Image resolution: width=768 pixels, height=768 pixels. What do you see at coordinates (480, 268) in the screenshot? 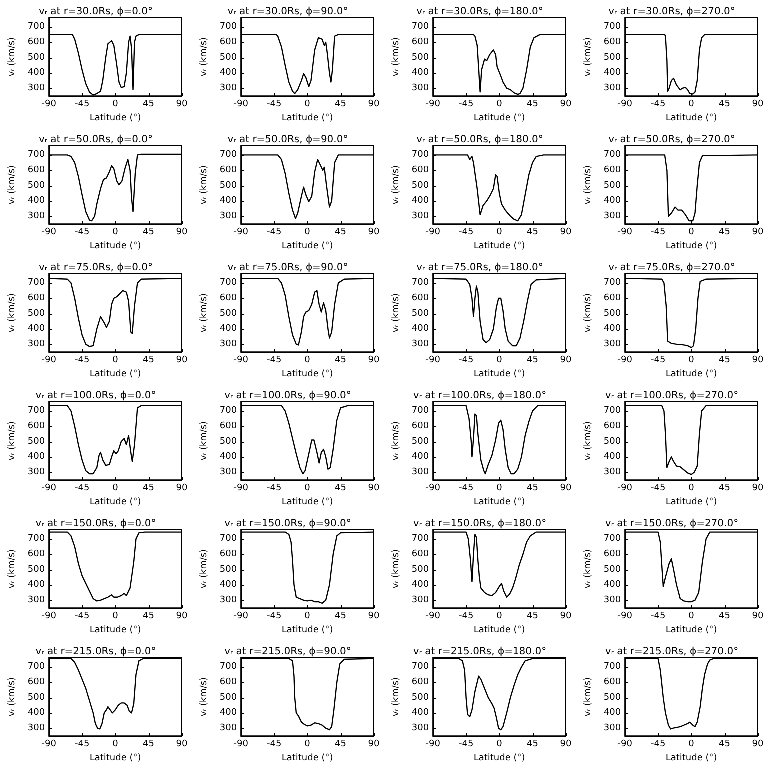
I see `chart-title: vᵣ at r=75.0Rs, ϕ=180.0°` at bounding box center [480, 268].